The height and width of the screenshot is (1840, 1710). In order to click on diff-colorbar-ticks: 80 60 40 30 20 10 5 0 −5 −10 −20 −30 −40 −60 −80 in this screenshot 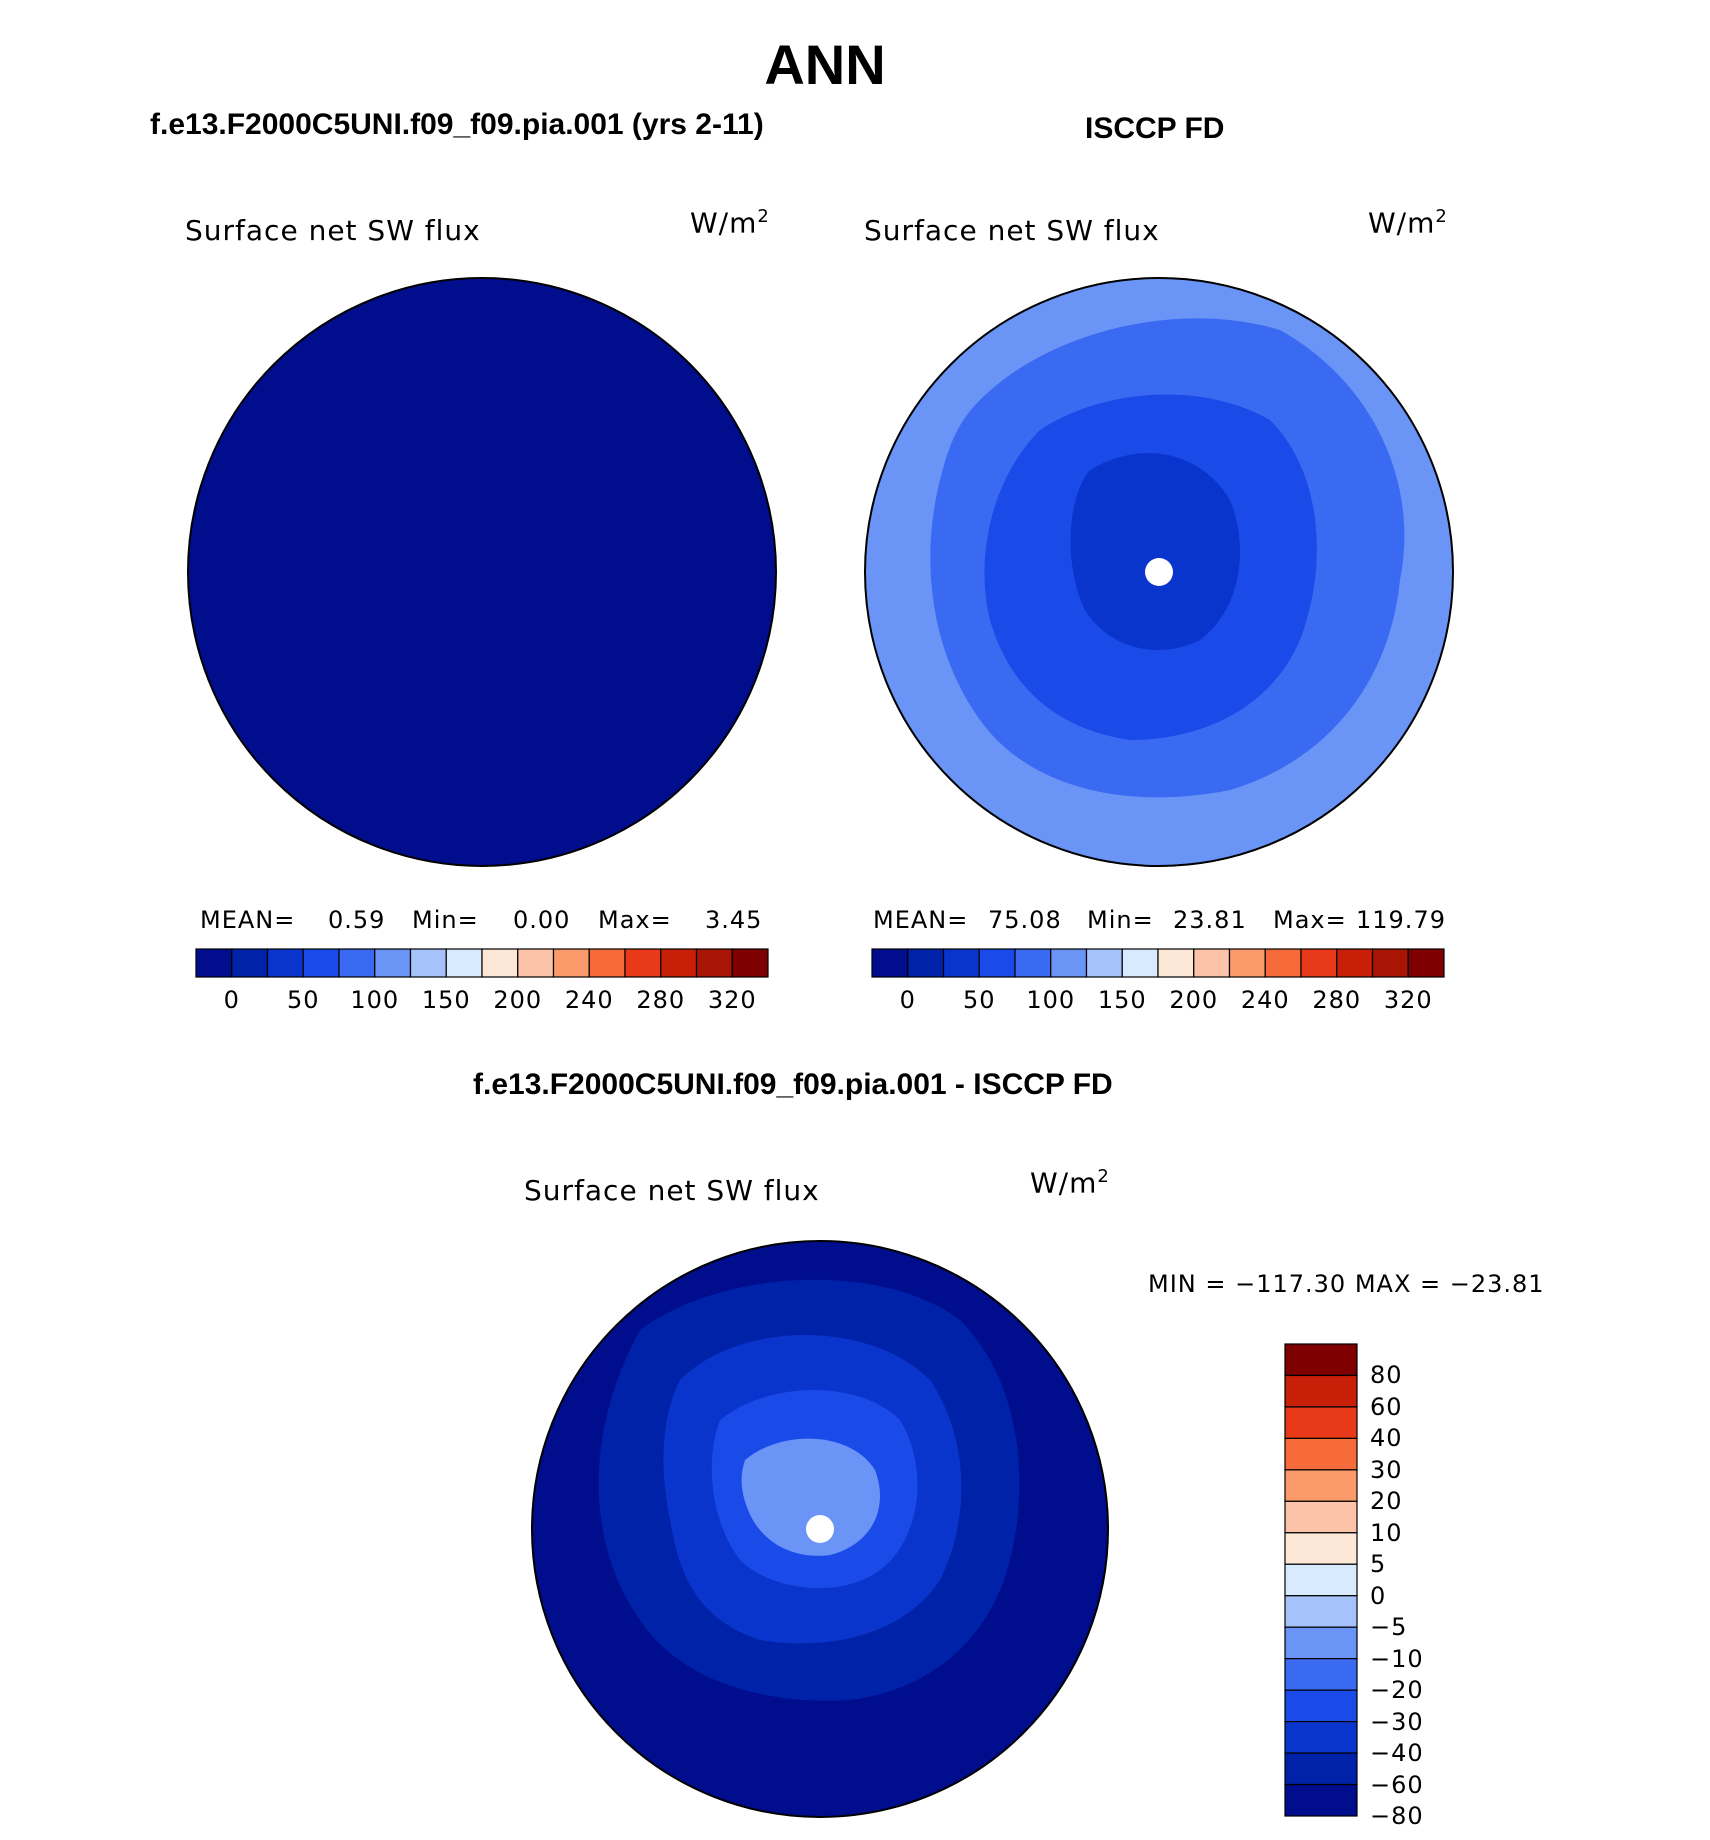, I will do `click(1420, 920)`.